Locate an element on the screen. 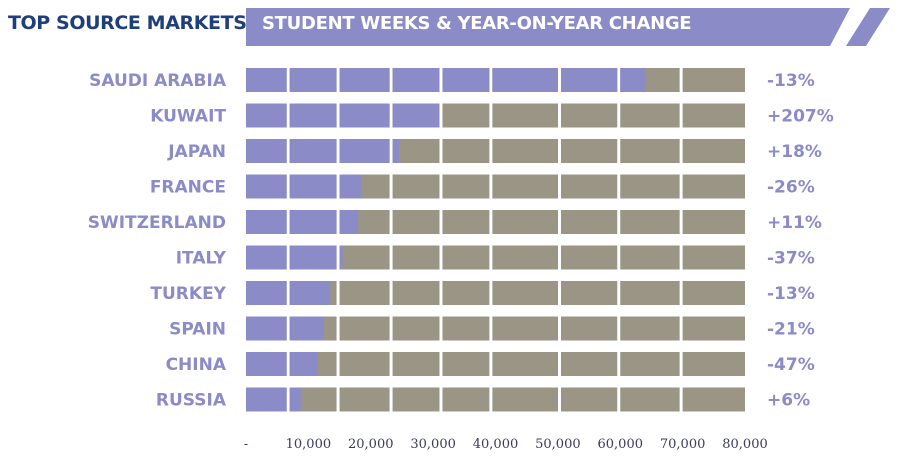 This screenshot has width=900, height=462. change-label: +207% is located at coordinates (800, 117).